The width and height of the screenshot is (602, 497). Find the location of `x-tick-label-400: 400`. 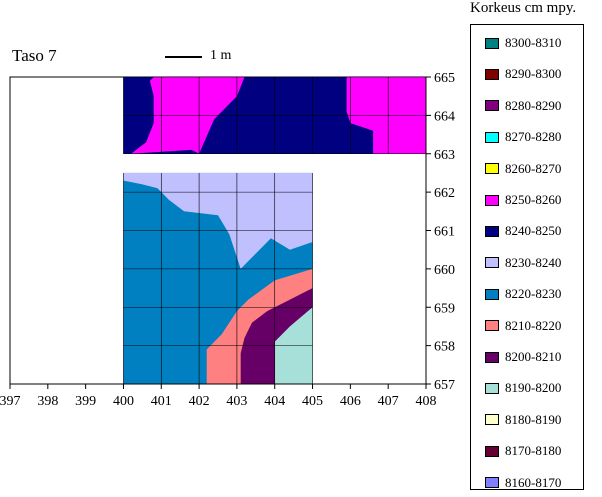

x-tick-label-400: 400 is located at coordinates (123, 401).